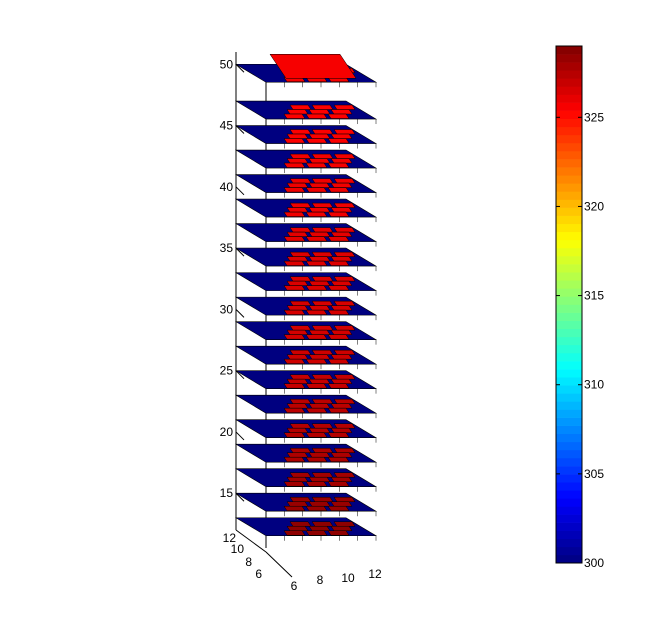 The width and height of the screenshot is (666, 635). Describe the element at coordinates (294, 586) in the screenshot. I see `x-tick-label: 6` at that location.